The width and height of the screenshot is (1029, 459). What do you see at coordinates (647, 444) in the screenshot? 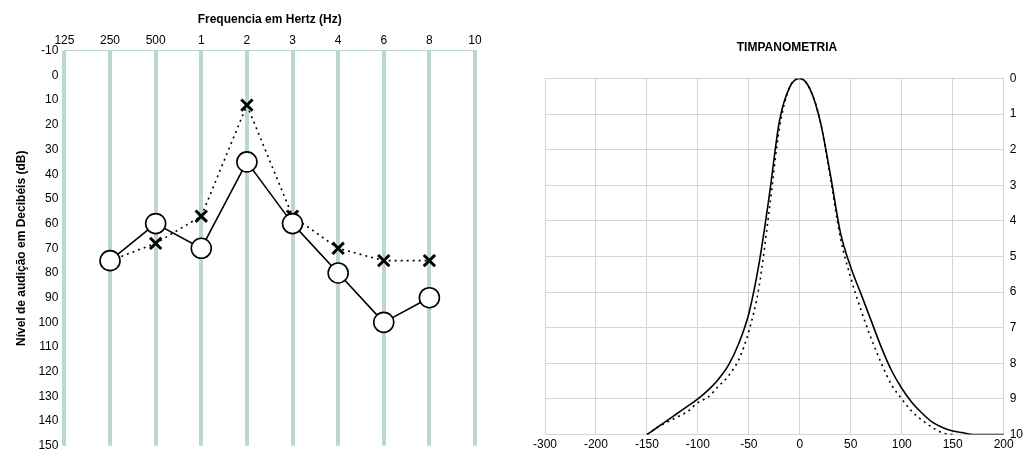
I see `x-tick-label: -150` at bounding box center [647, 444].